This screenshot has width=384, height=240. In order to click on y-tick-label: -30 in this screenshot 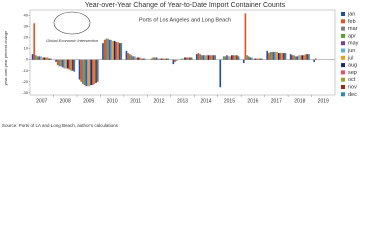, I will do `click(25, 92)`.